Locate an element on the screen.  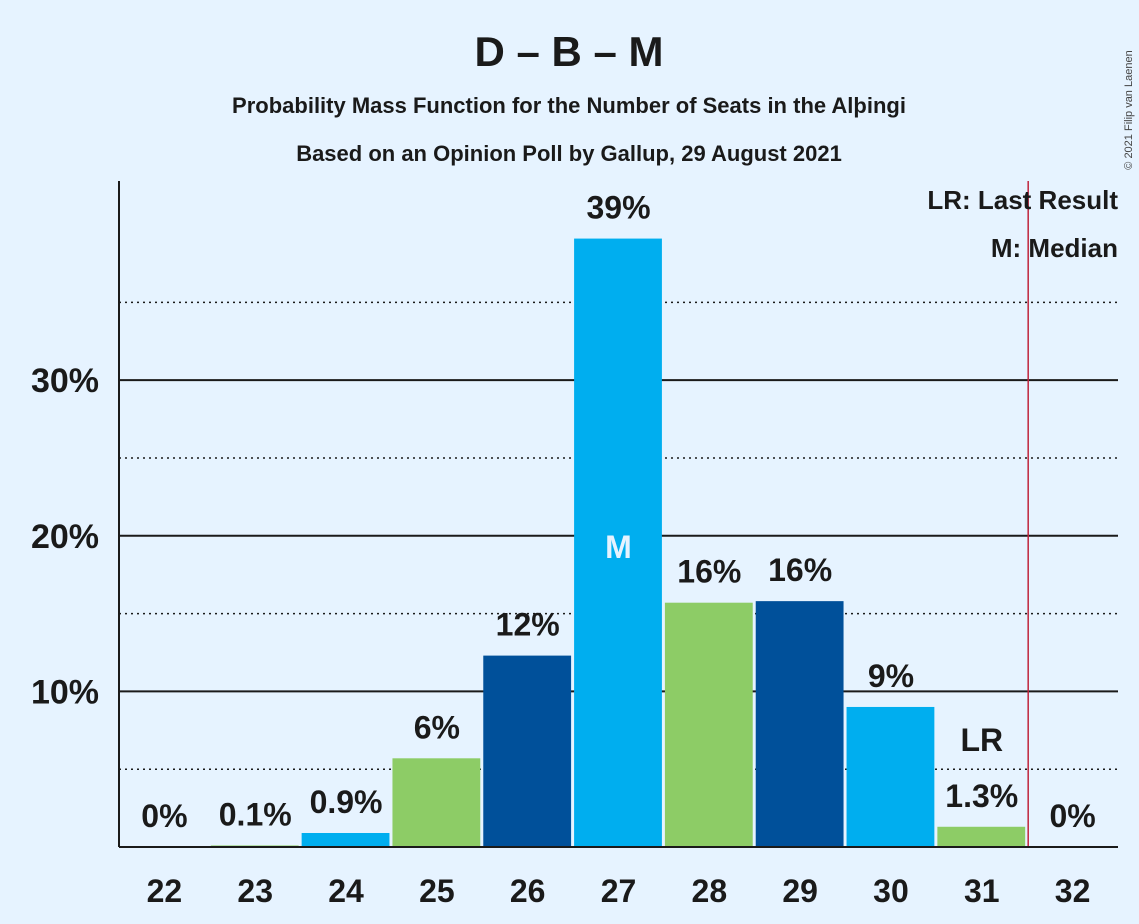
y-tick-label: 30% is located at coordinates (65, 381).